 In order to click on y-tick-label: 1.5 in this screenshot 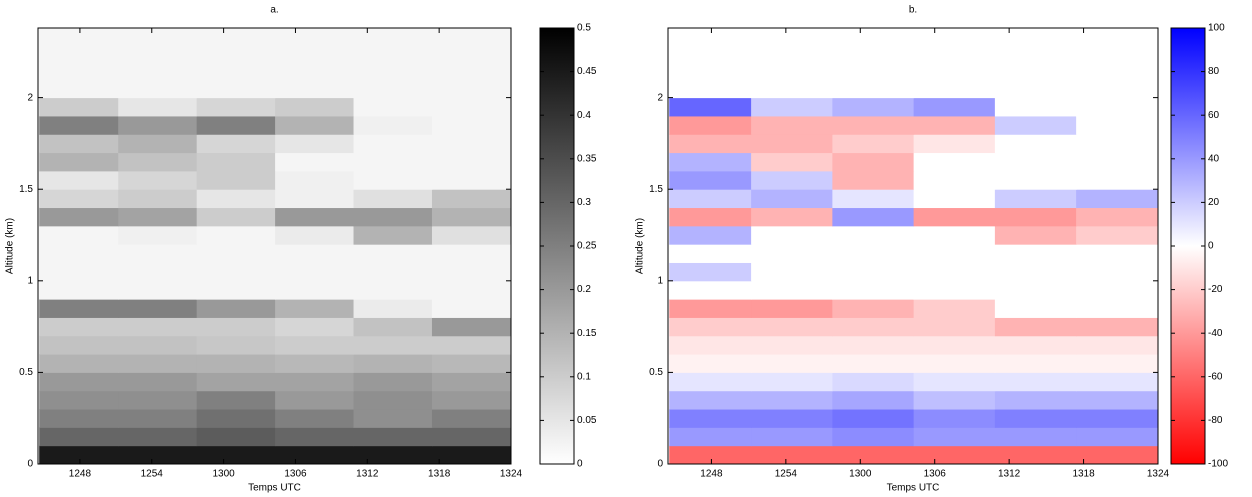, I will do `click(26, 189)`.